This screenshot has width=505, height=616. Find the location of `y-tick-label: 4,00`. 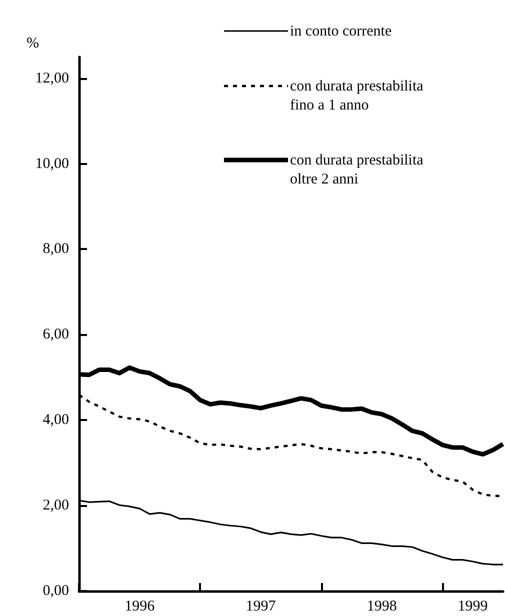

y-tick-label: 4,00 is located at coordinates (55, 420).